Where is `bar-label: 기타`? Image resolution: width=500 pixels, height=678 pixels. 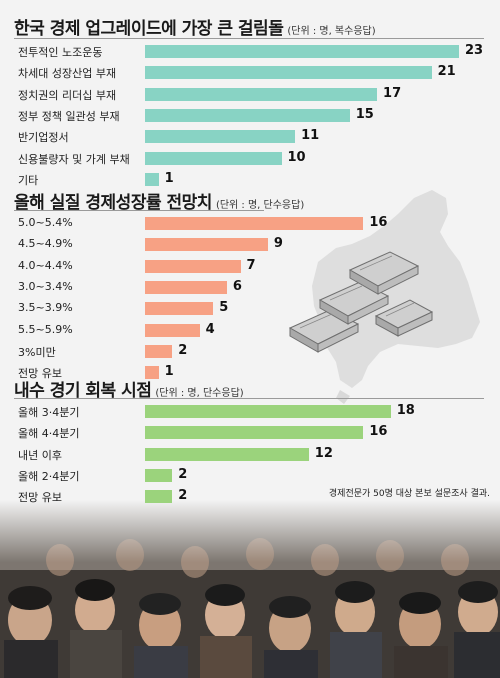
bar-label: 기타 is located at coordinates (28, 180).